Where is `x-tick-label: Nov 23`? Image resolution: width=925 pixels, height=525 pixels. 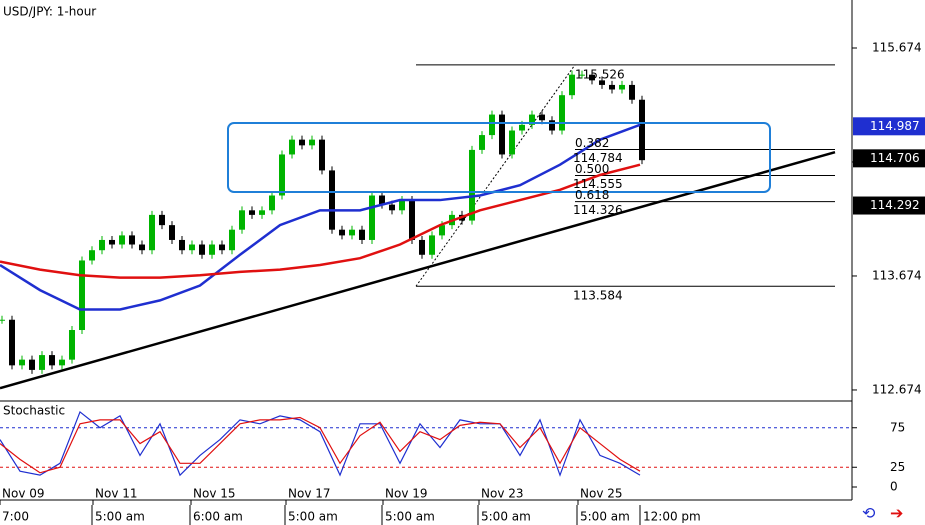 x-tick-label: Nov 23 is located at coordinates (502, 494).